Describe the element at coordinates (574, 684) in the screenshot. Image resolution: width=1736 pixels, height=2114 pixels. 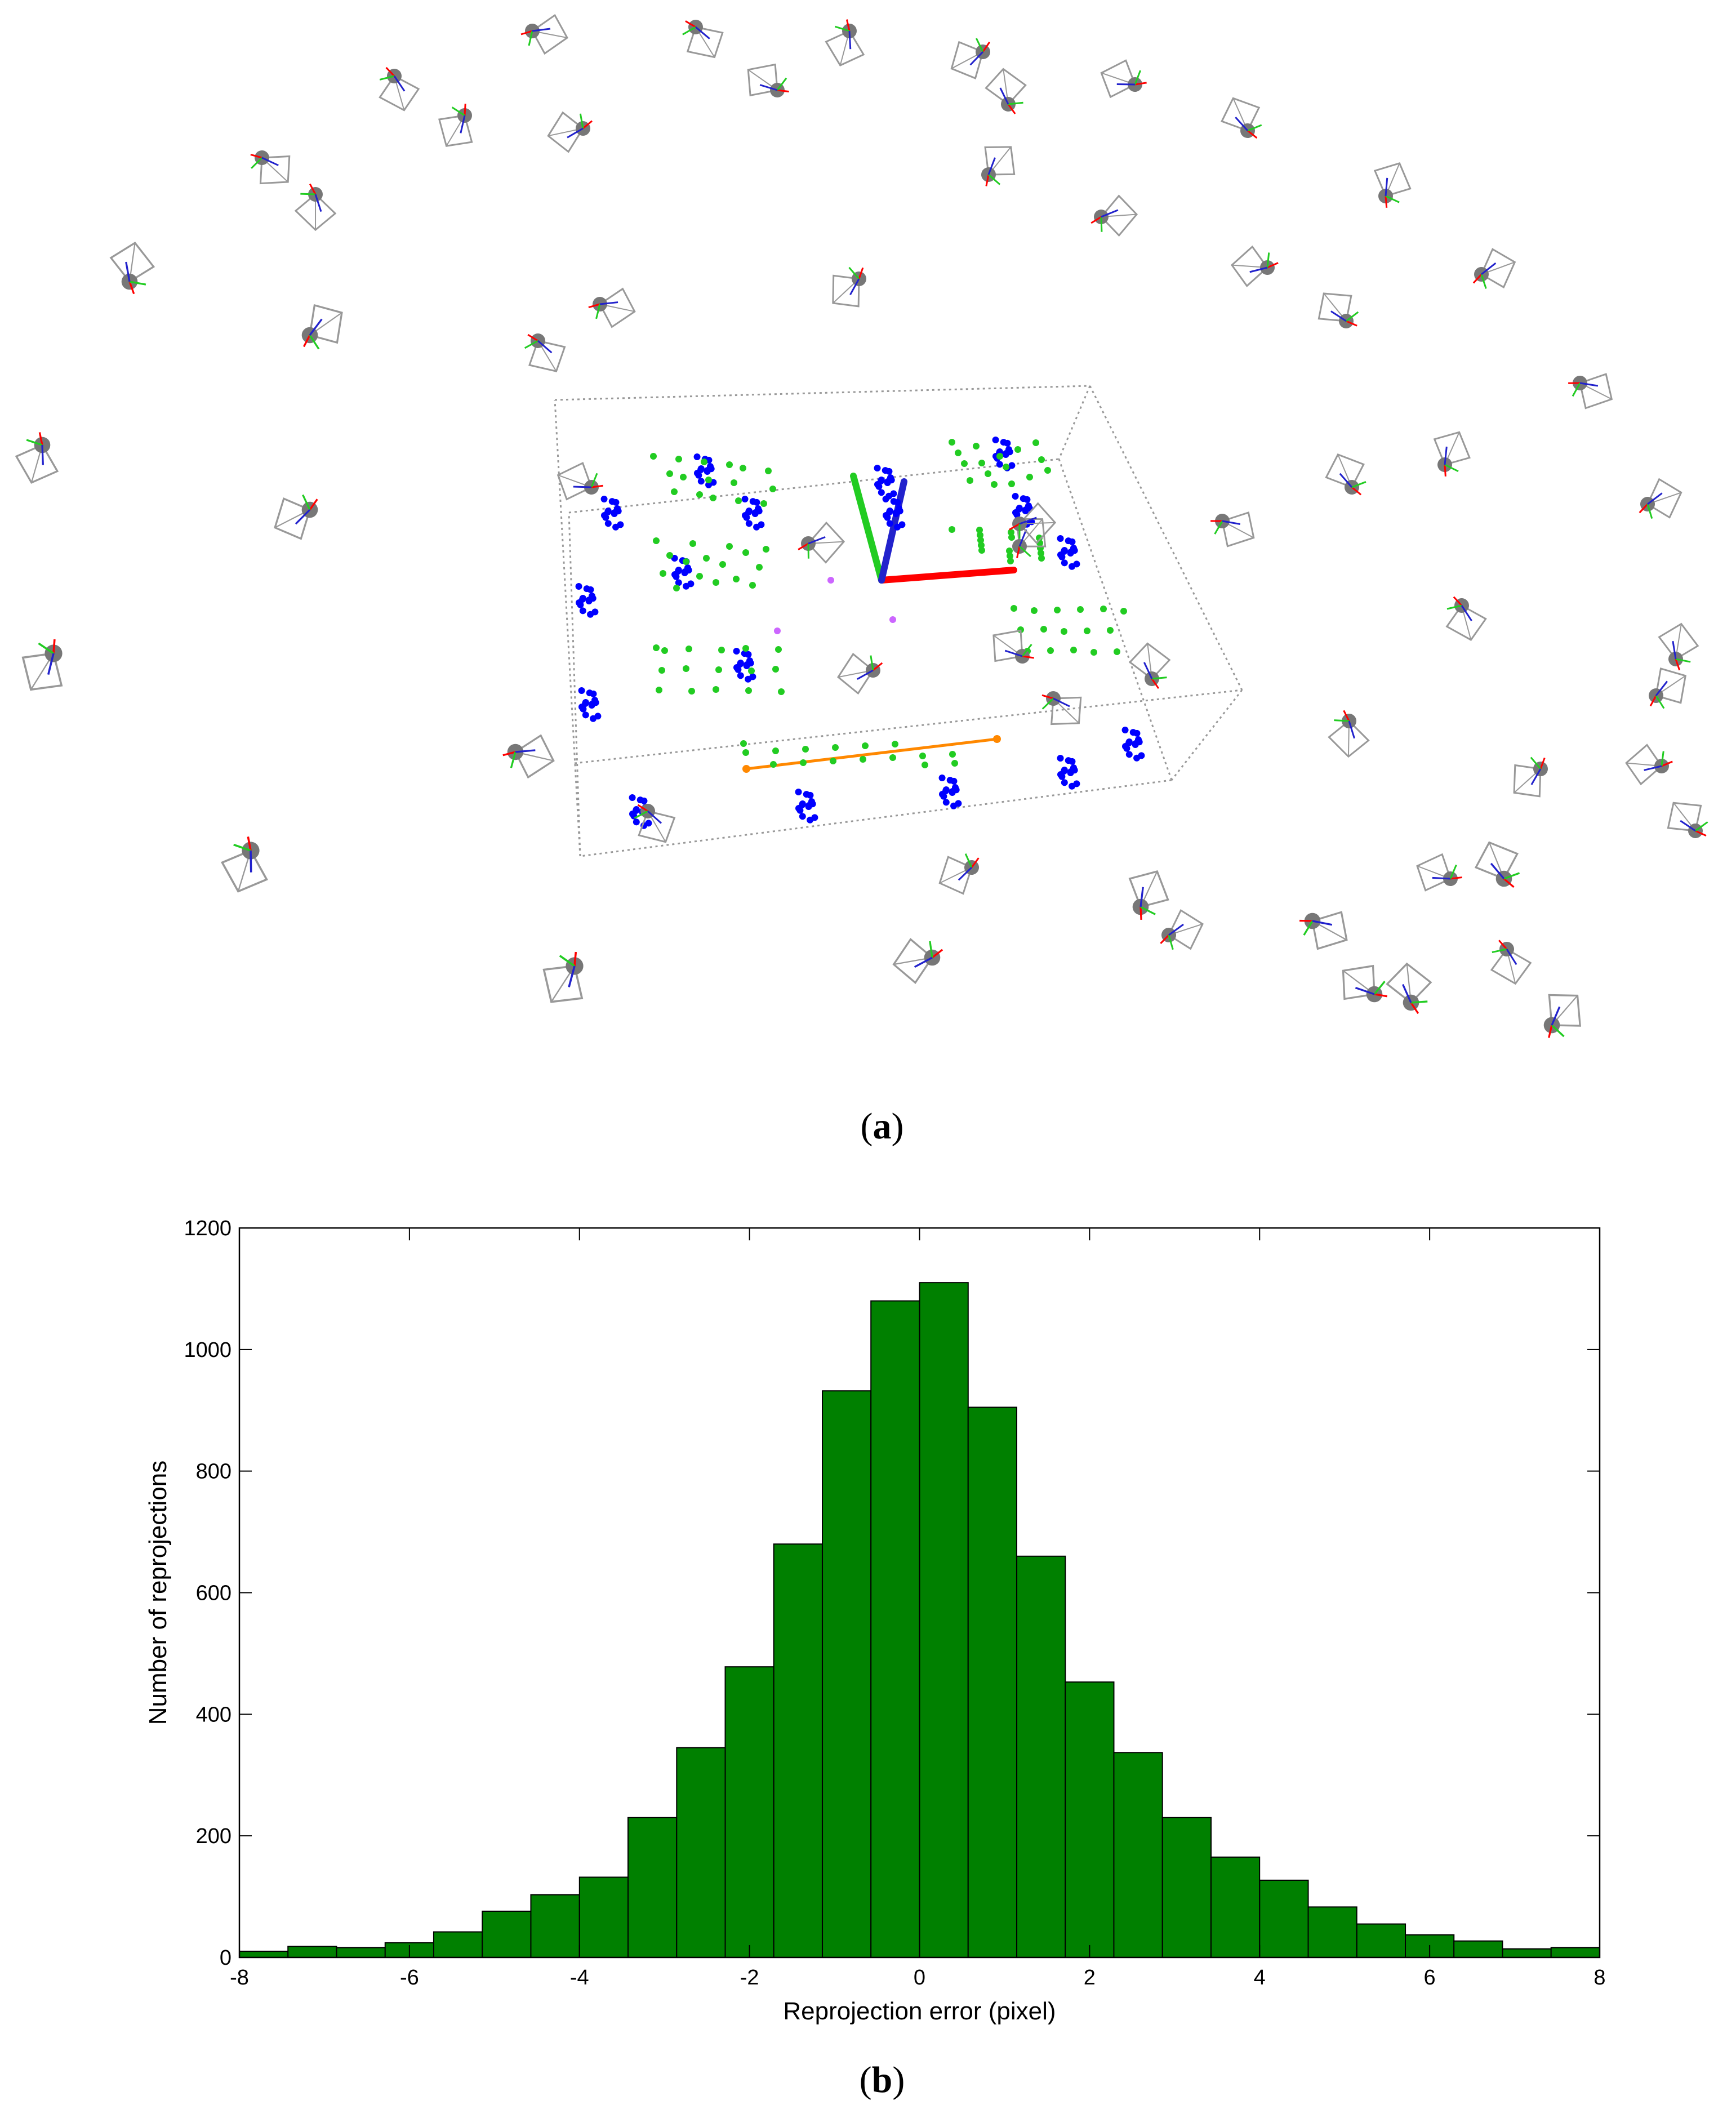
I see `box-edge` at that location.